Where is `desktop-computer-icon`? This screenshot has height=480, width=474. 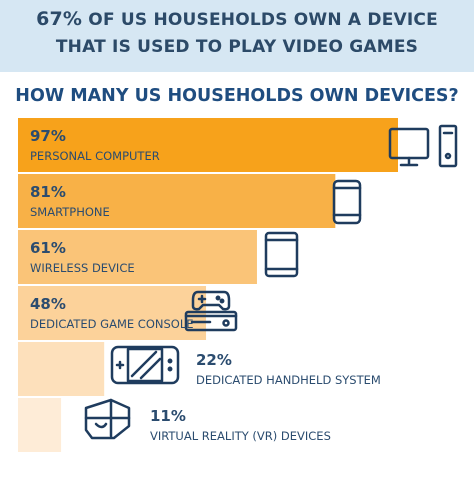 desktop-computer-icon is located at coordinates (423, 146).